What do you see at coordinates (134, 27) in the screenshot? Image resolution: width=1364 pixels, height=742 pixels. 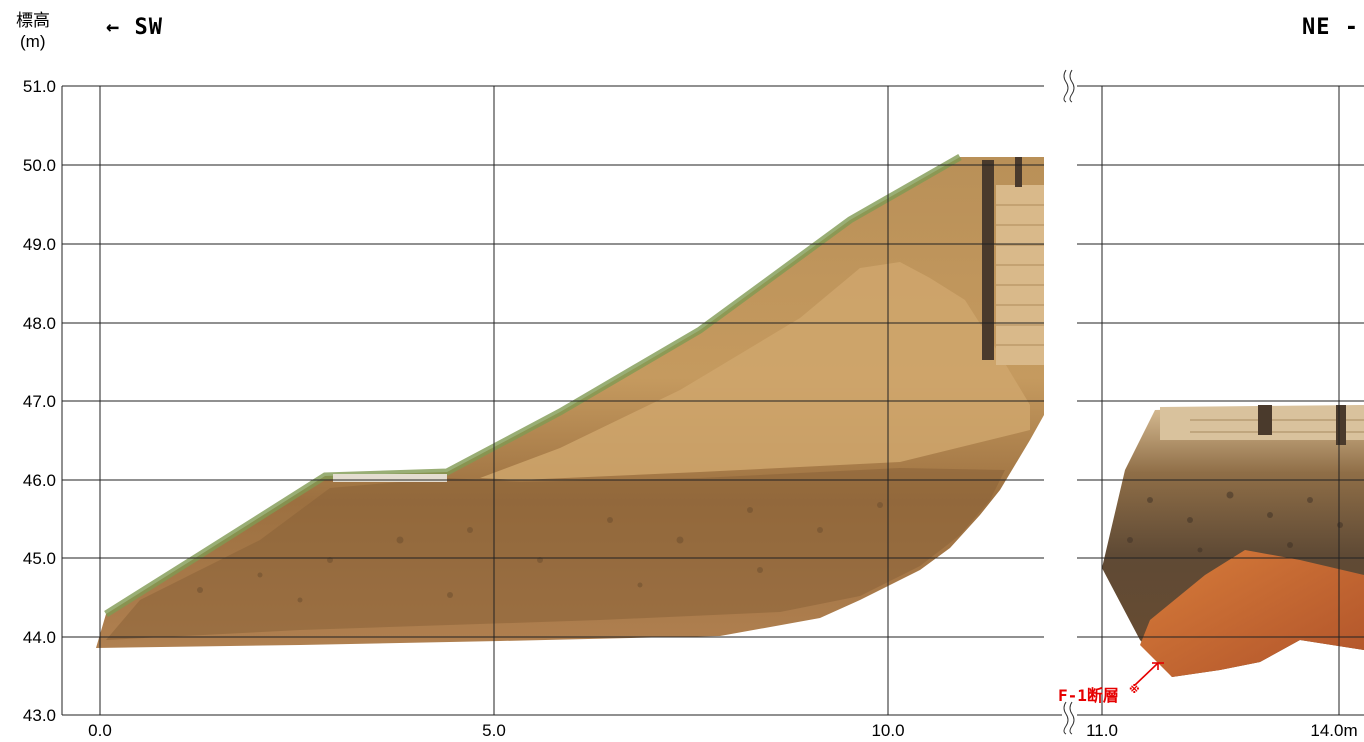 I see `direction-sw-label: ← SW` at bounding box center [134, 27].